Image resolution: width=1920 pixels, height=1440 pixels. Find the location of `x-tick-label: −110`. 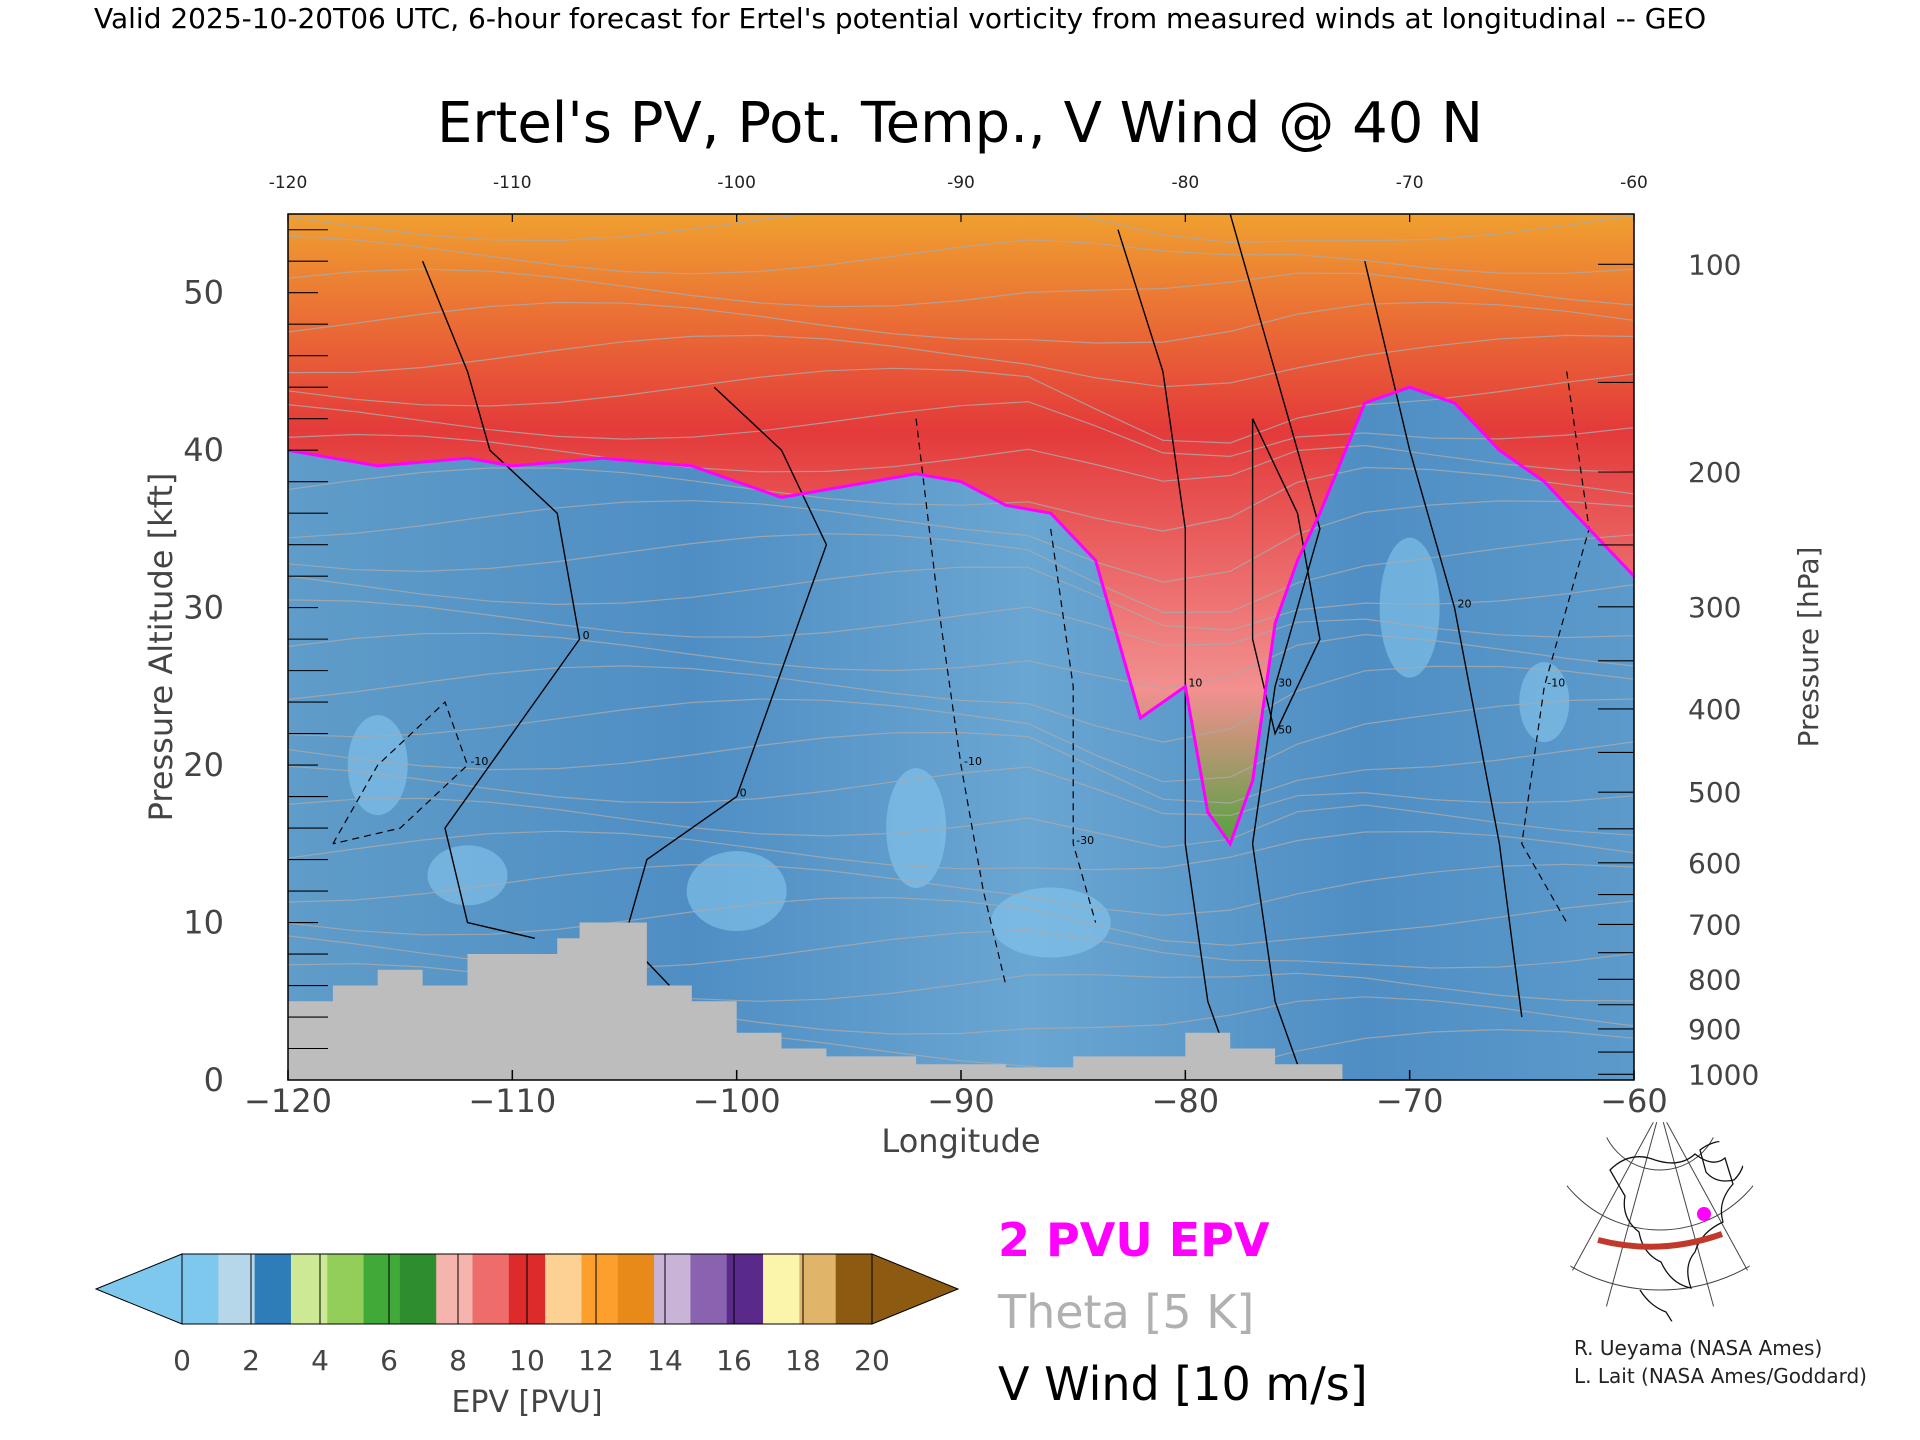

x-tick-label: −110 is located at coordinates (512, 1101).